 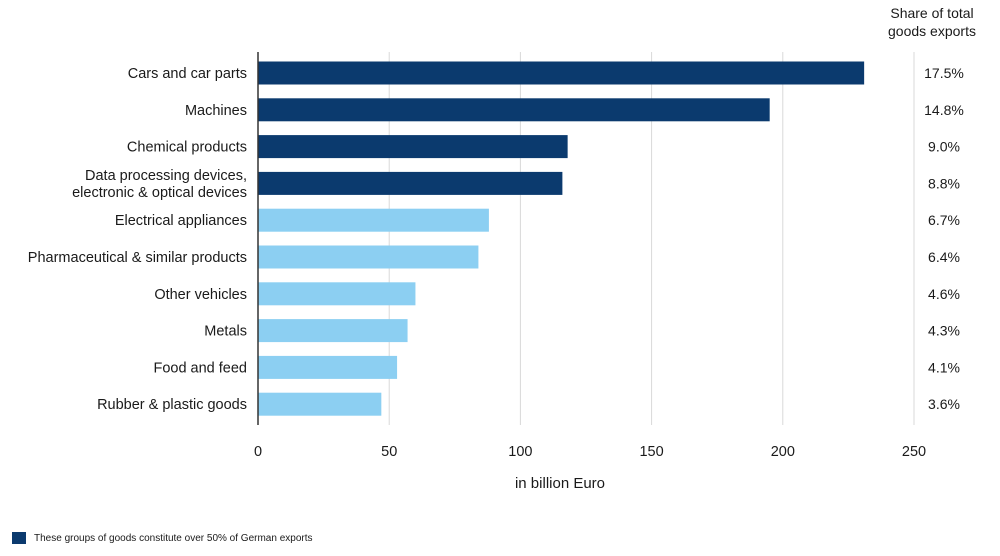 I want to click on share-label: 17.5%, so click(x=944, y=73).